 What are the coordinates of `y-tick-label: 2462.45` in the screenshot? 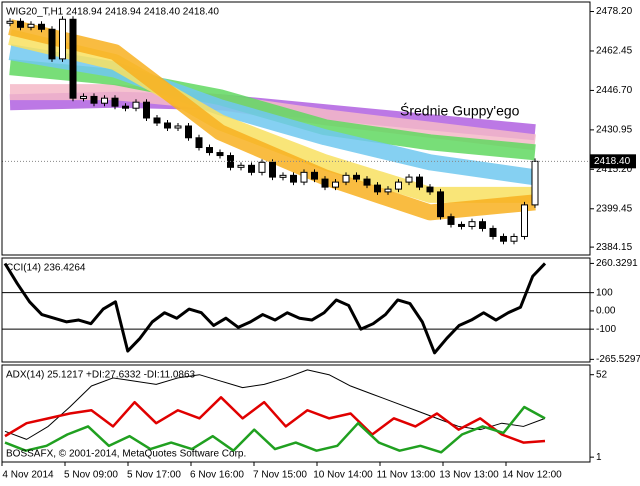 It's located at (614, 51).